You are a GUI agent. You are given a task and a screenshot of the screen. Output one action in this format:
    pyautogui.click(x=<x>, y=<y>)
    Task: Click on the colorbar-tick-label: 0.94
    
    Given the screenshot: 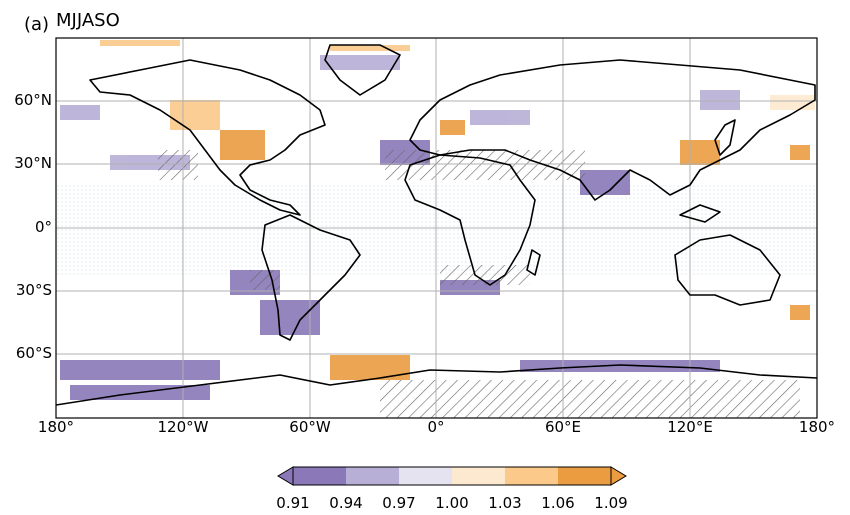 What is the action you would take?
    pyautogui.click(x=346, y=503)
    